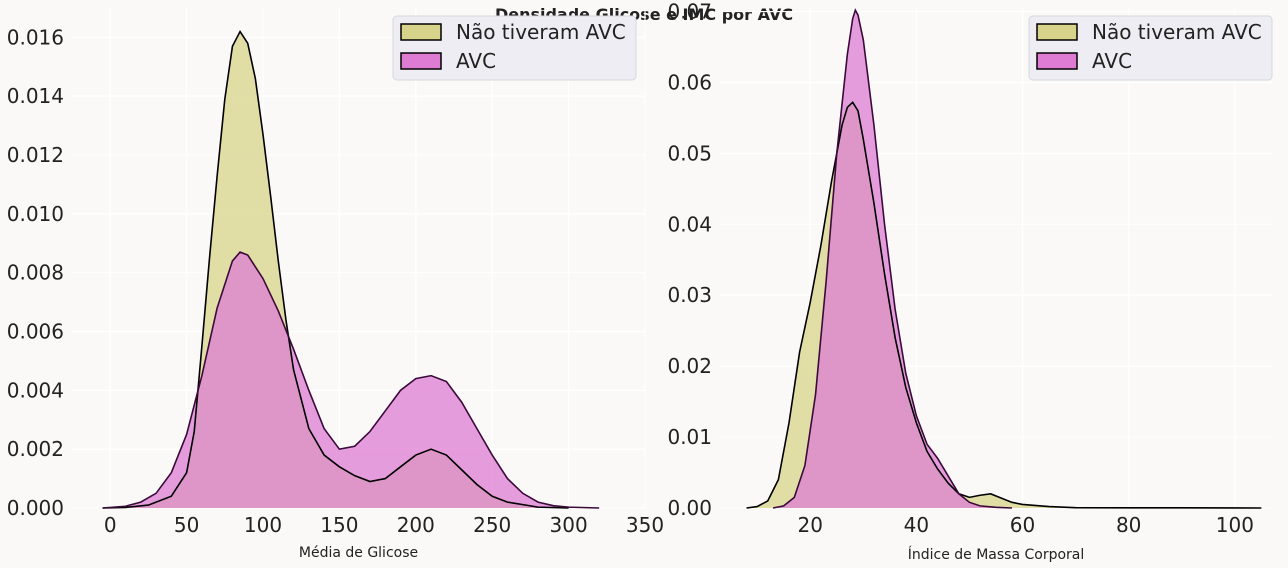 Image resolution: width=1288 pixels, height=568 pixels. Describe the element at coordinates (416, 525) in the screenshot. I see `x-tick-label: 200` at that location.